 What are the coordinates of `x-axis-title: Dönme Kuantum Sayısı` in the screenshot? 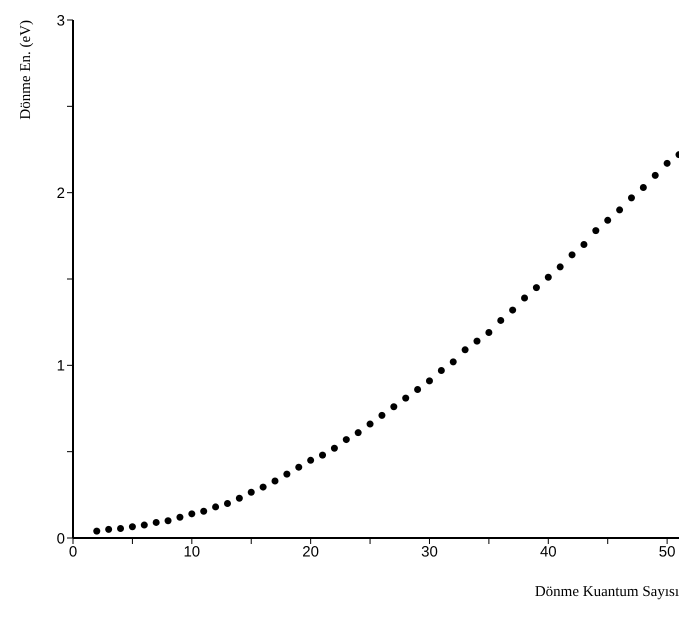 It's located at (606, 592).